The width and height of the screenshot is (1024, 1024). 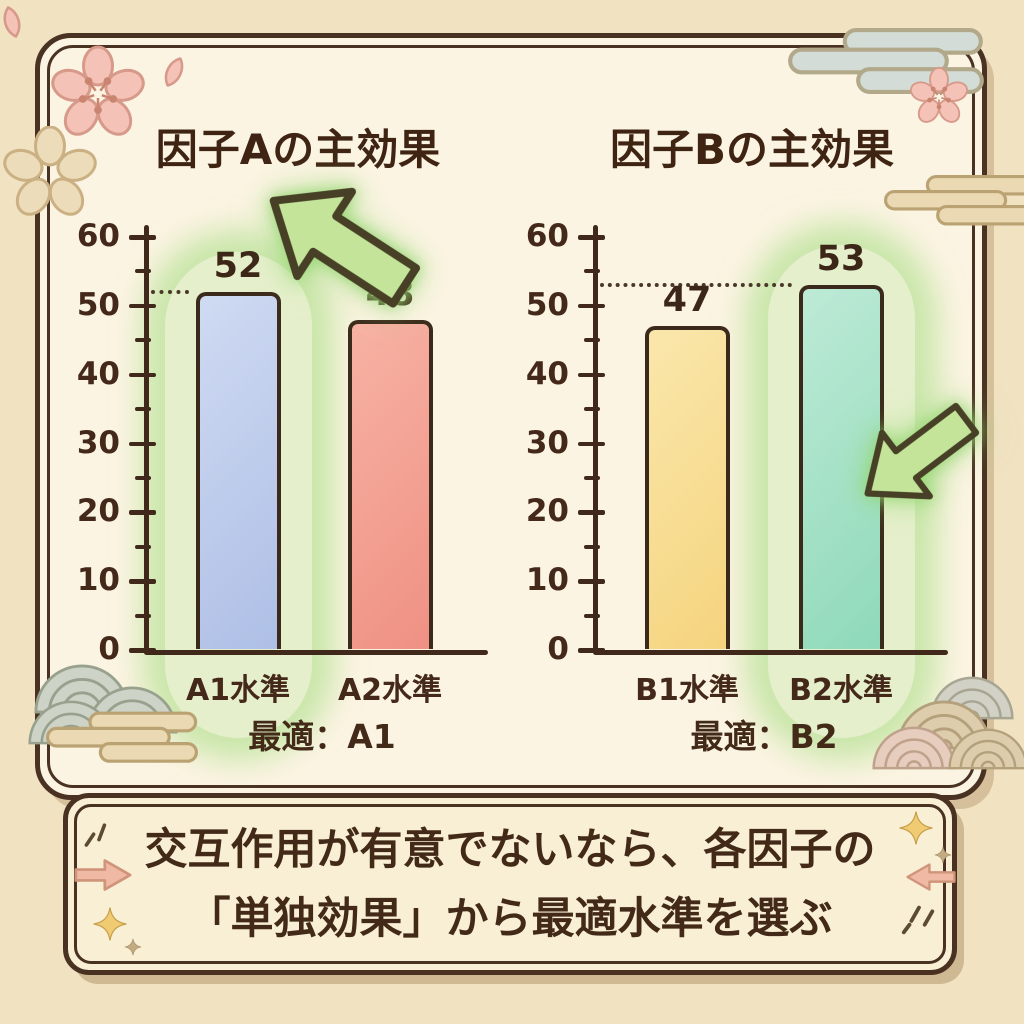 What do you see at coordinates (298, 149) in the screenshot?
I see `chart-a-title: 因子Aの主効果` at bounding box center [298, 149].